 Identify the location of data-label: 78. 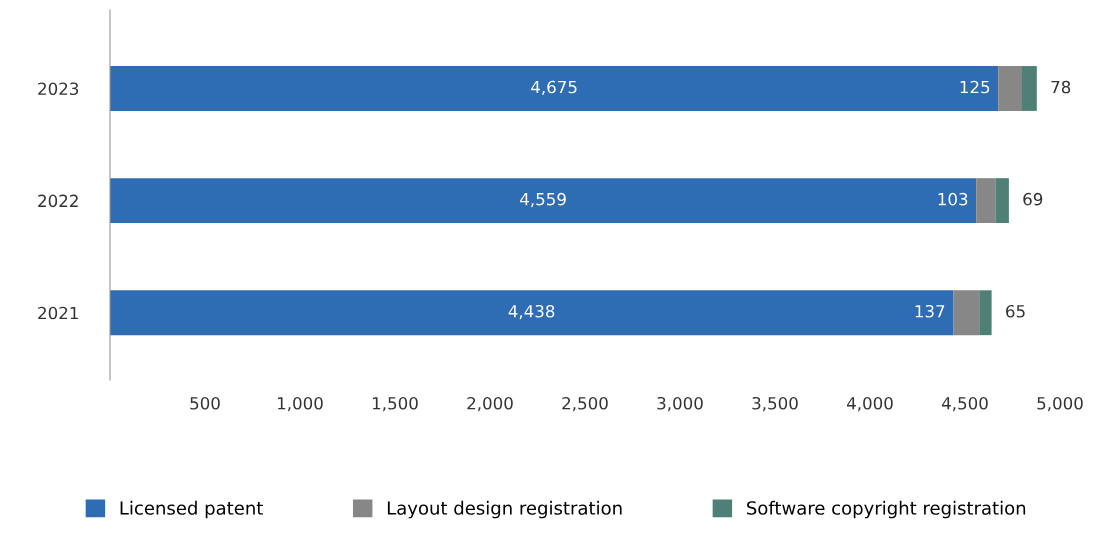
(1061, 87).